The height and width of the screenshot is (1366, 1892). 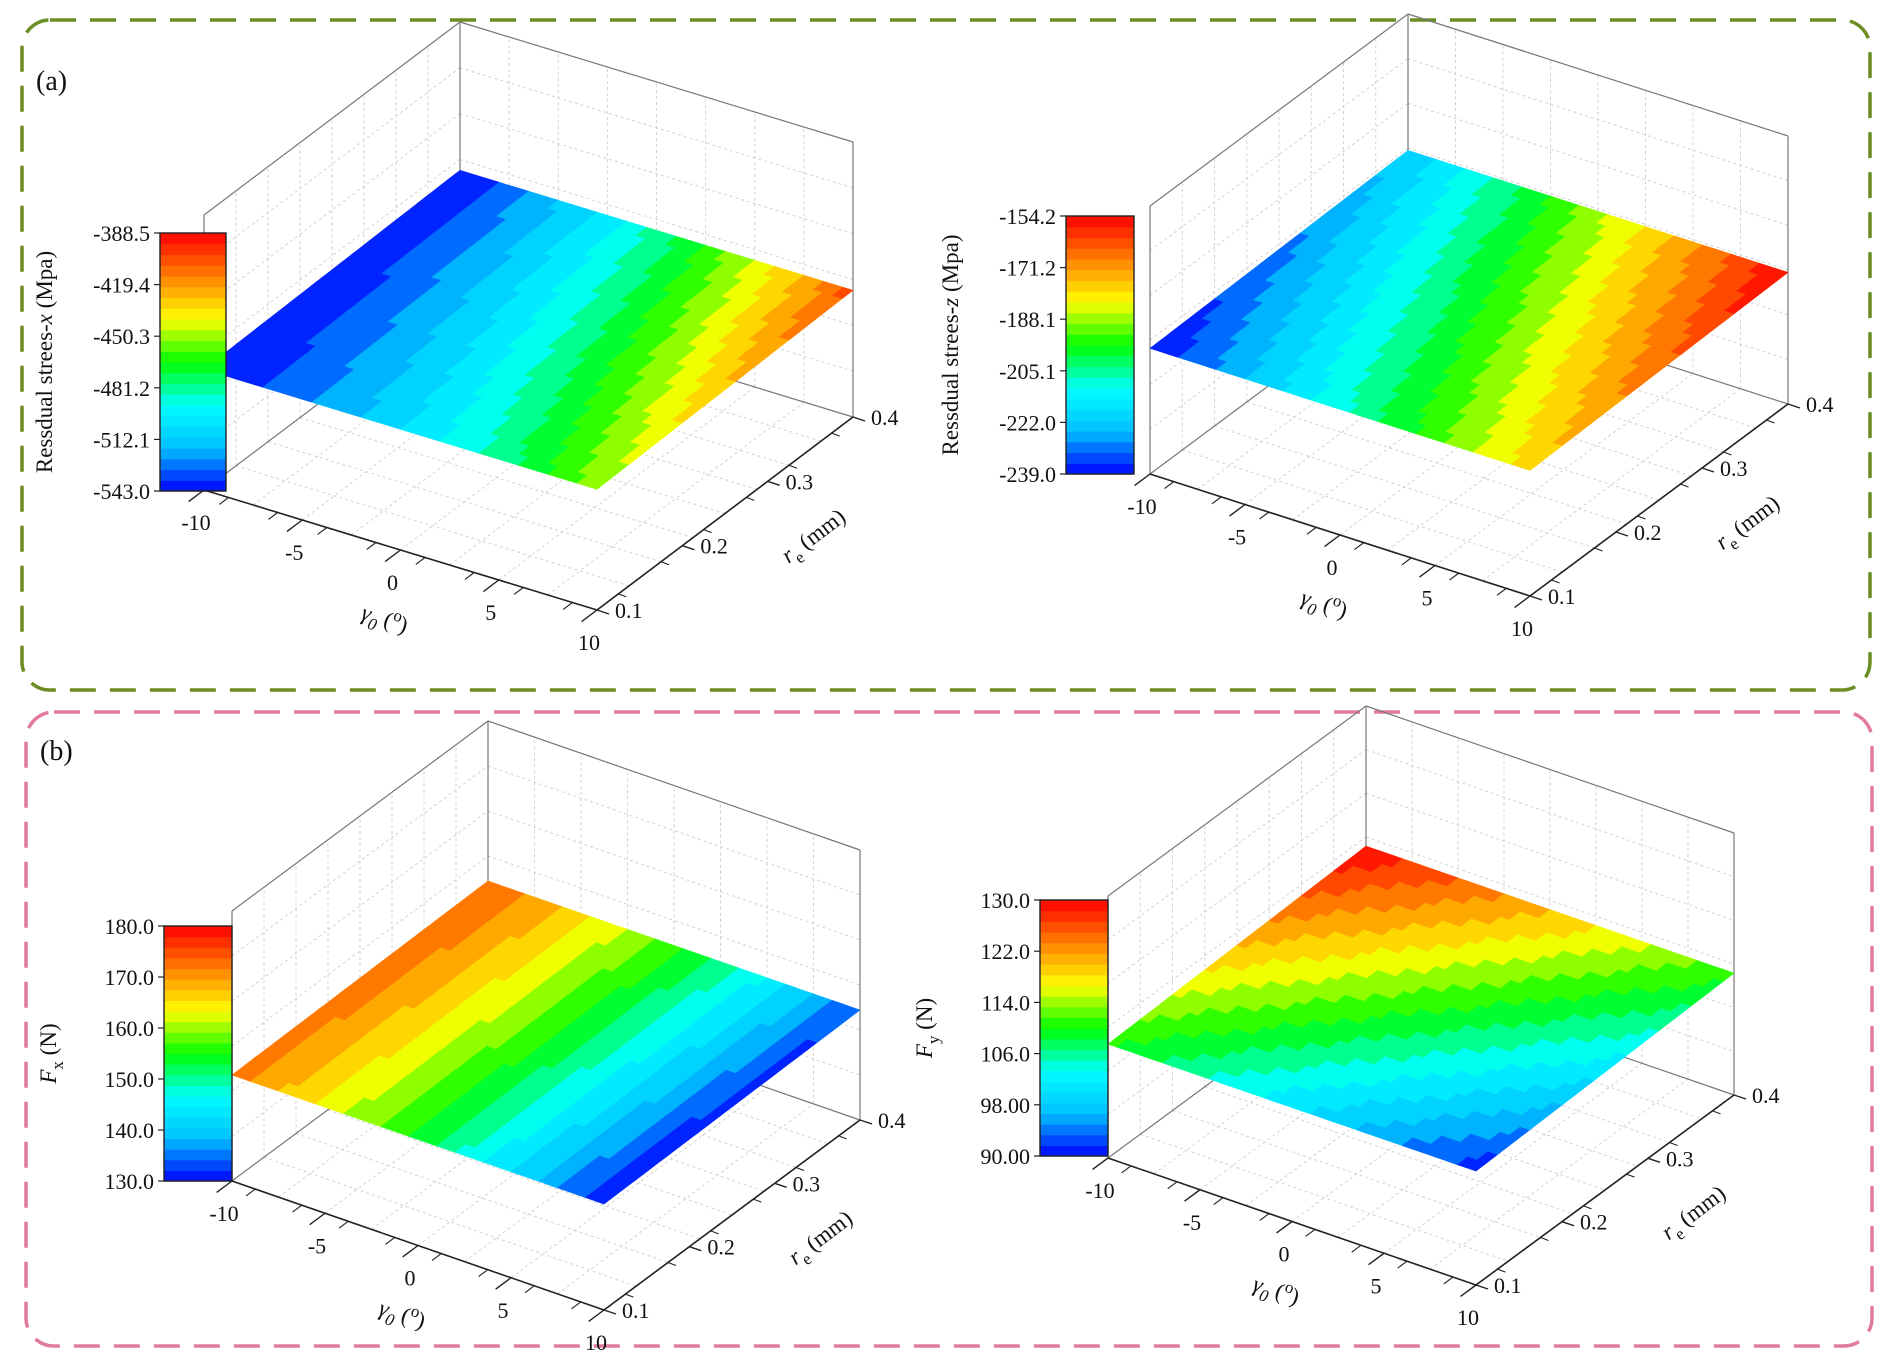 I want to click on colorbar-tick-label: -450.3, so click(x=121, y=336).